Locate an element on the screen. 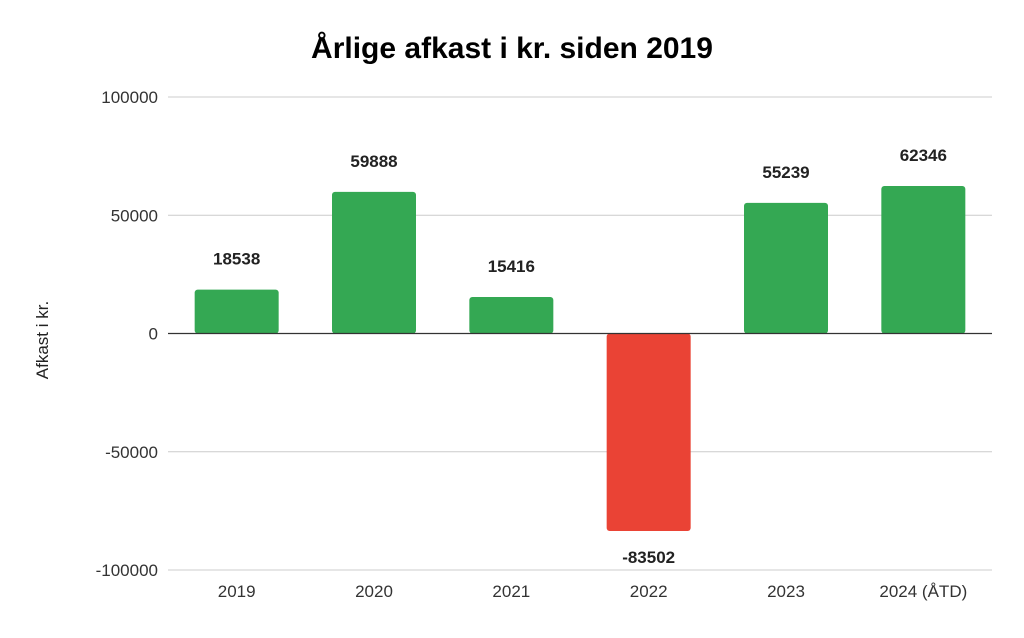  bar-2023 is located at coordinates (786, 268).